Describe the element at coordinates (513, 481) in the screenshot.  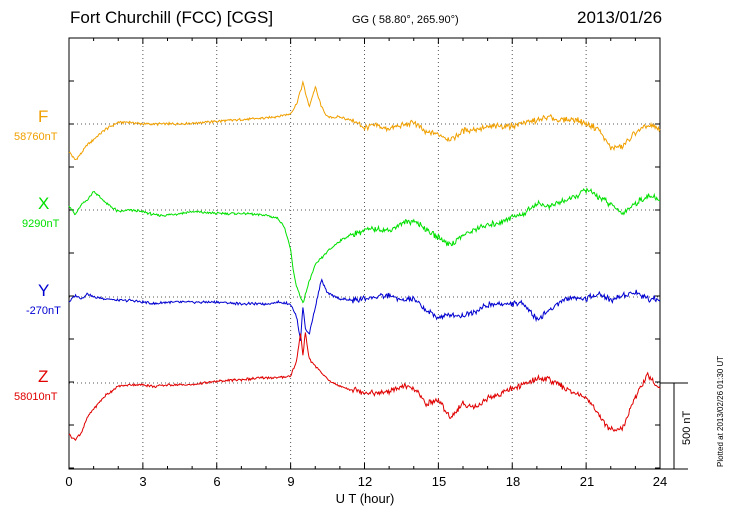
I see `x-tick-label: 18` at that location.